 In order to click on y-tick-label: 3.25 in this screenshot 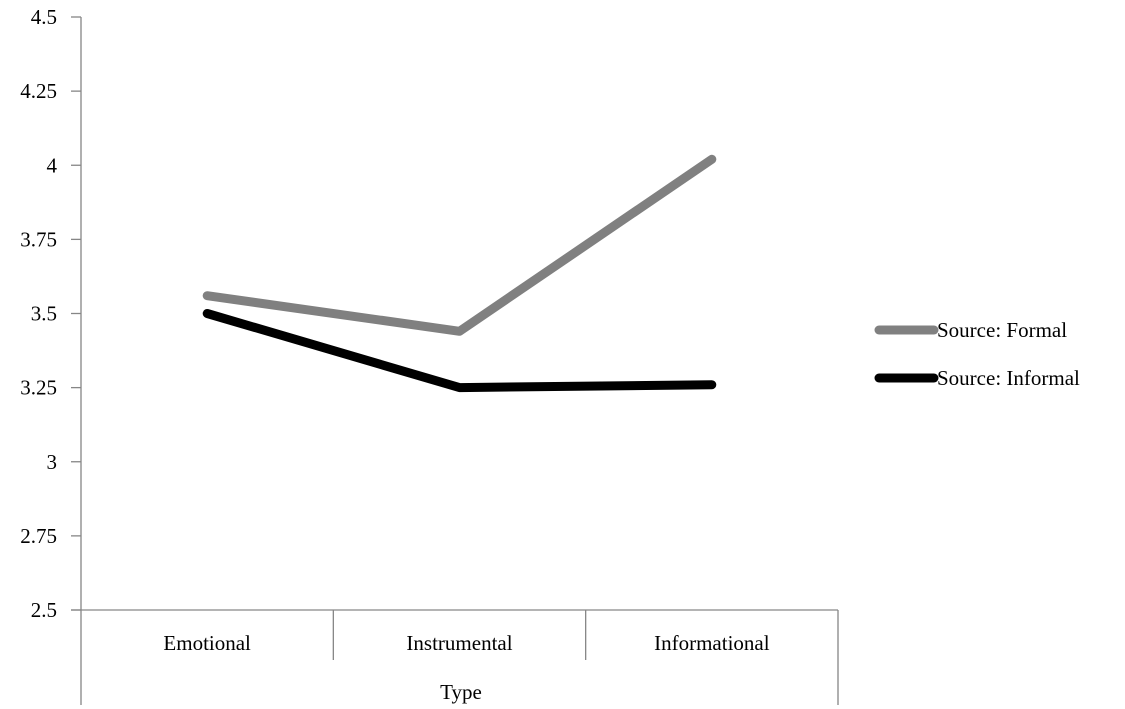, I will do `click(38, 388)`.